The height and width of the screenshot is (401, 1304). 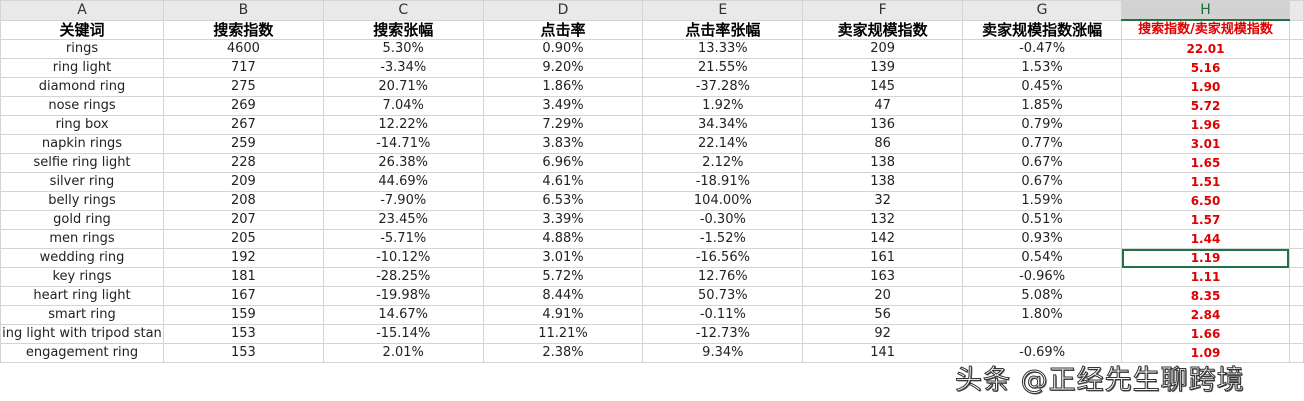 I want to click on cell-D: 6.96%, so click(x=563, y=163).